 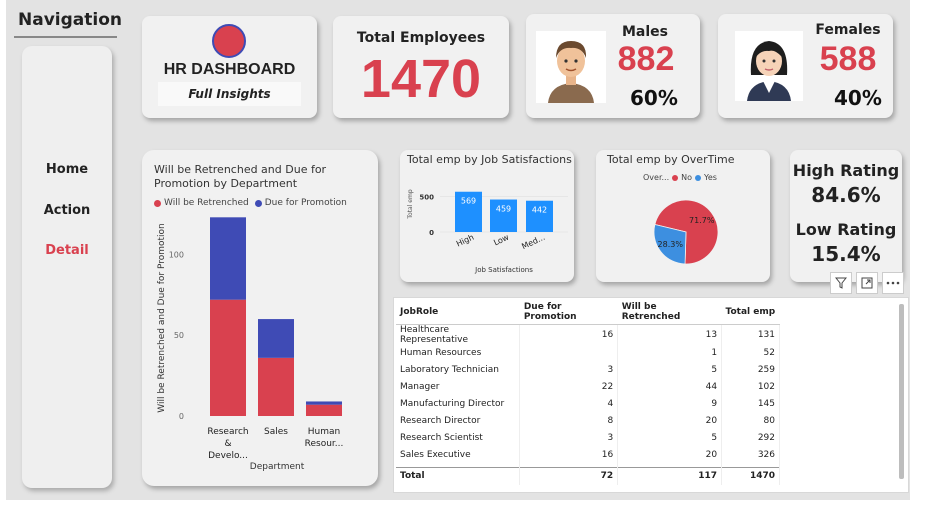 What do you see at coordinates (569, 421) in the screenshot?
I see `cell-promotion: 8` at bounding box center [569, 421].